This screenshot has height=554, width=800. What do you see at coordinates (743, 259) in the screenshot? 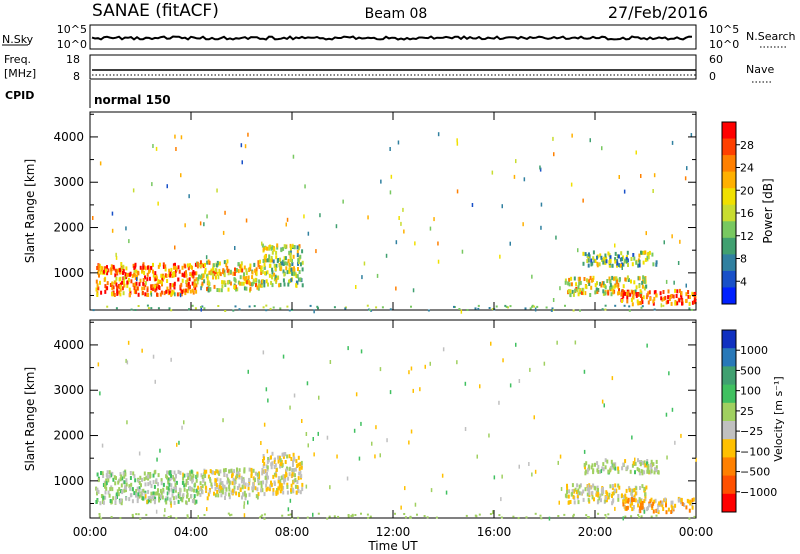
I see `colorbar-tick-label-5: 8` at bounding box center [743, 259].